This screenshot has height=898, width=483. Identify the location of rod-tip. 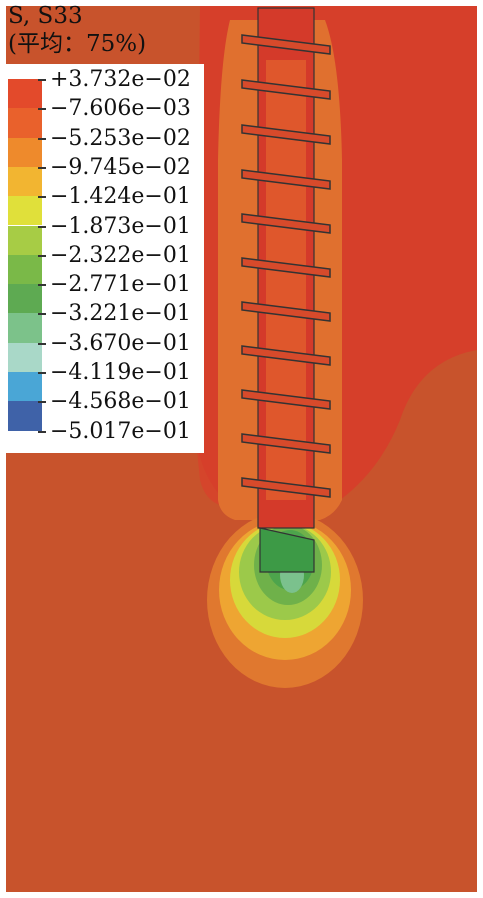
(287, 550).